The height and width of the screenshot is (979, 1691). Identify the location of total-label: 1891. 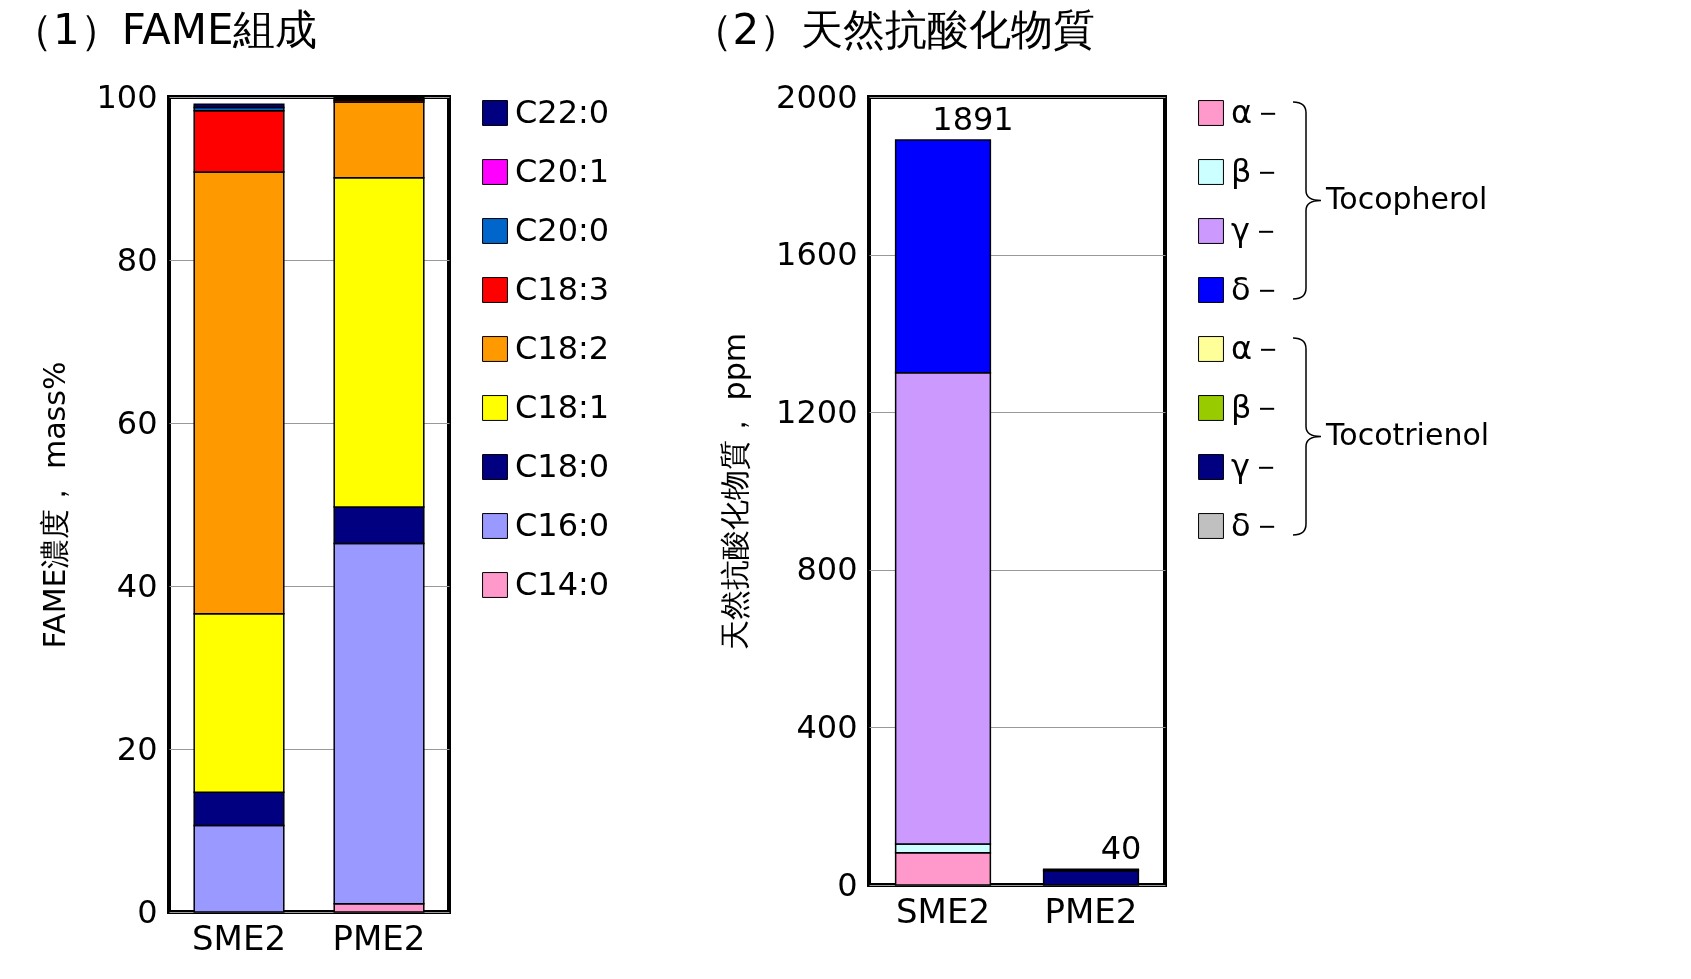
(973, 118).